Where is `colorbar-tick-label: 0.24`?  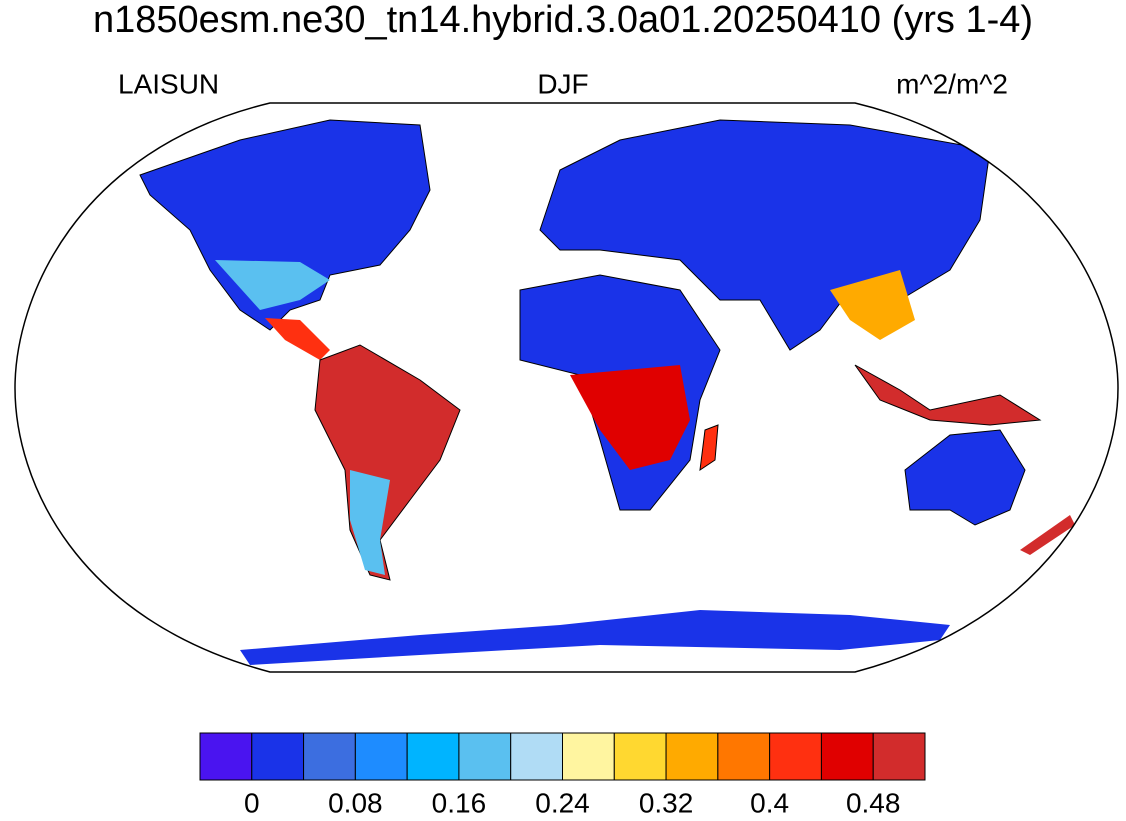
colorbar-tick-label: 0.24 is located at coordinates (562, 802).